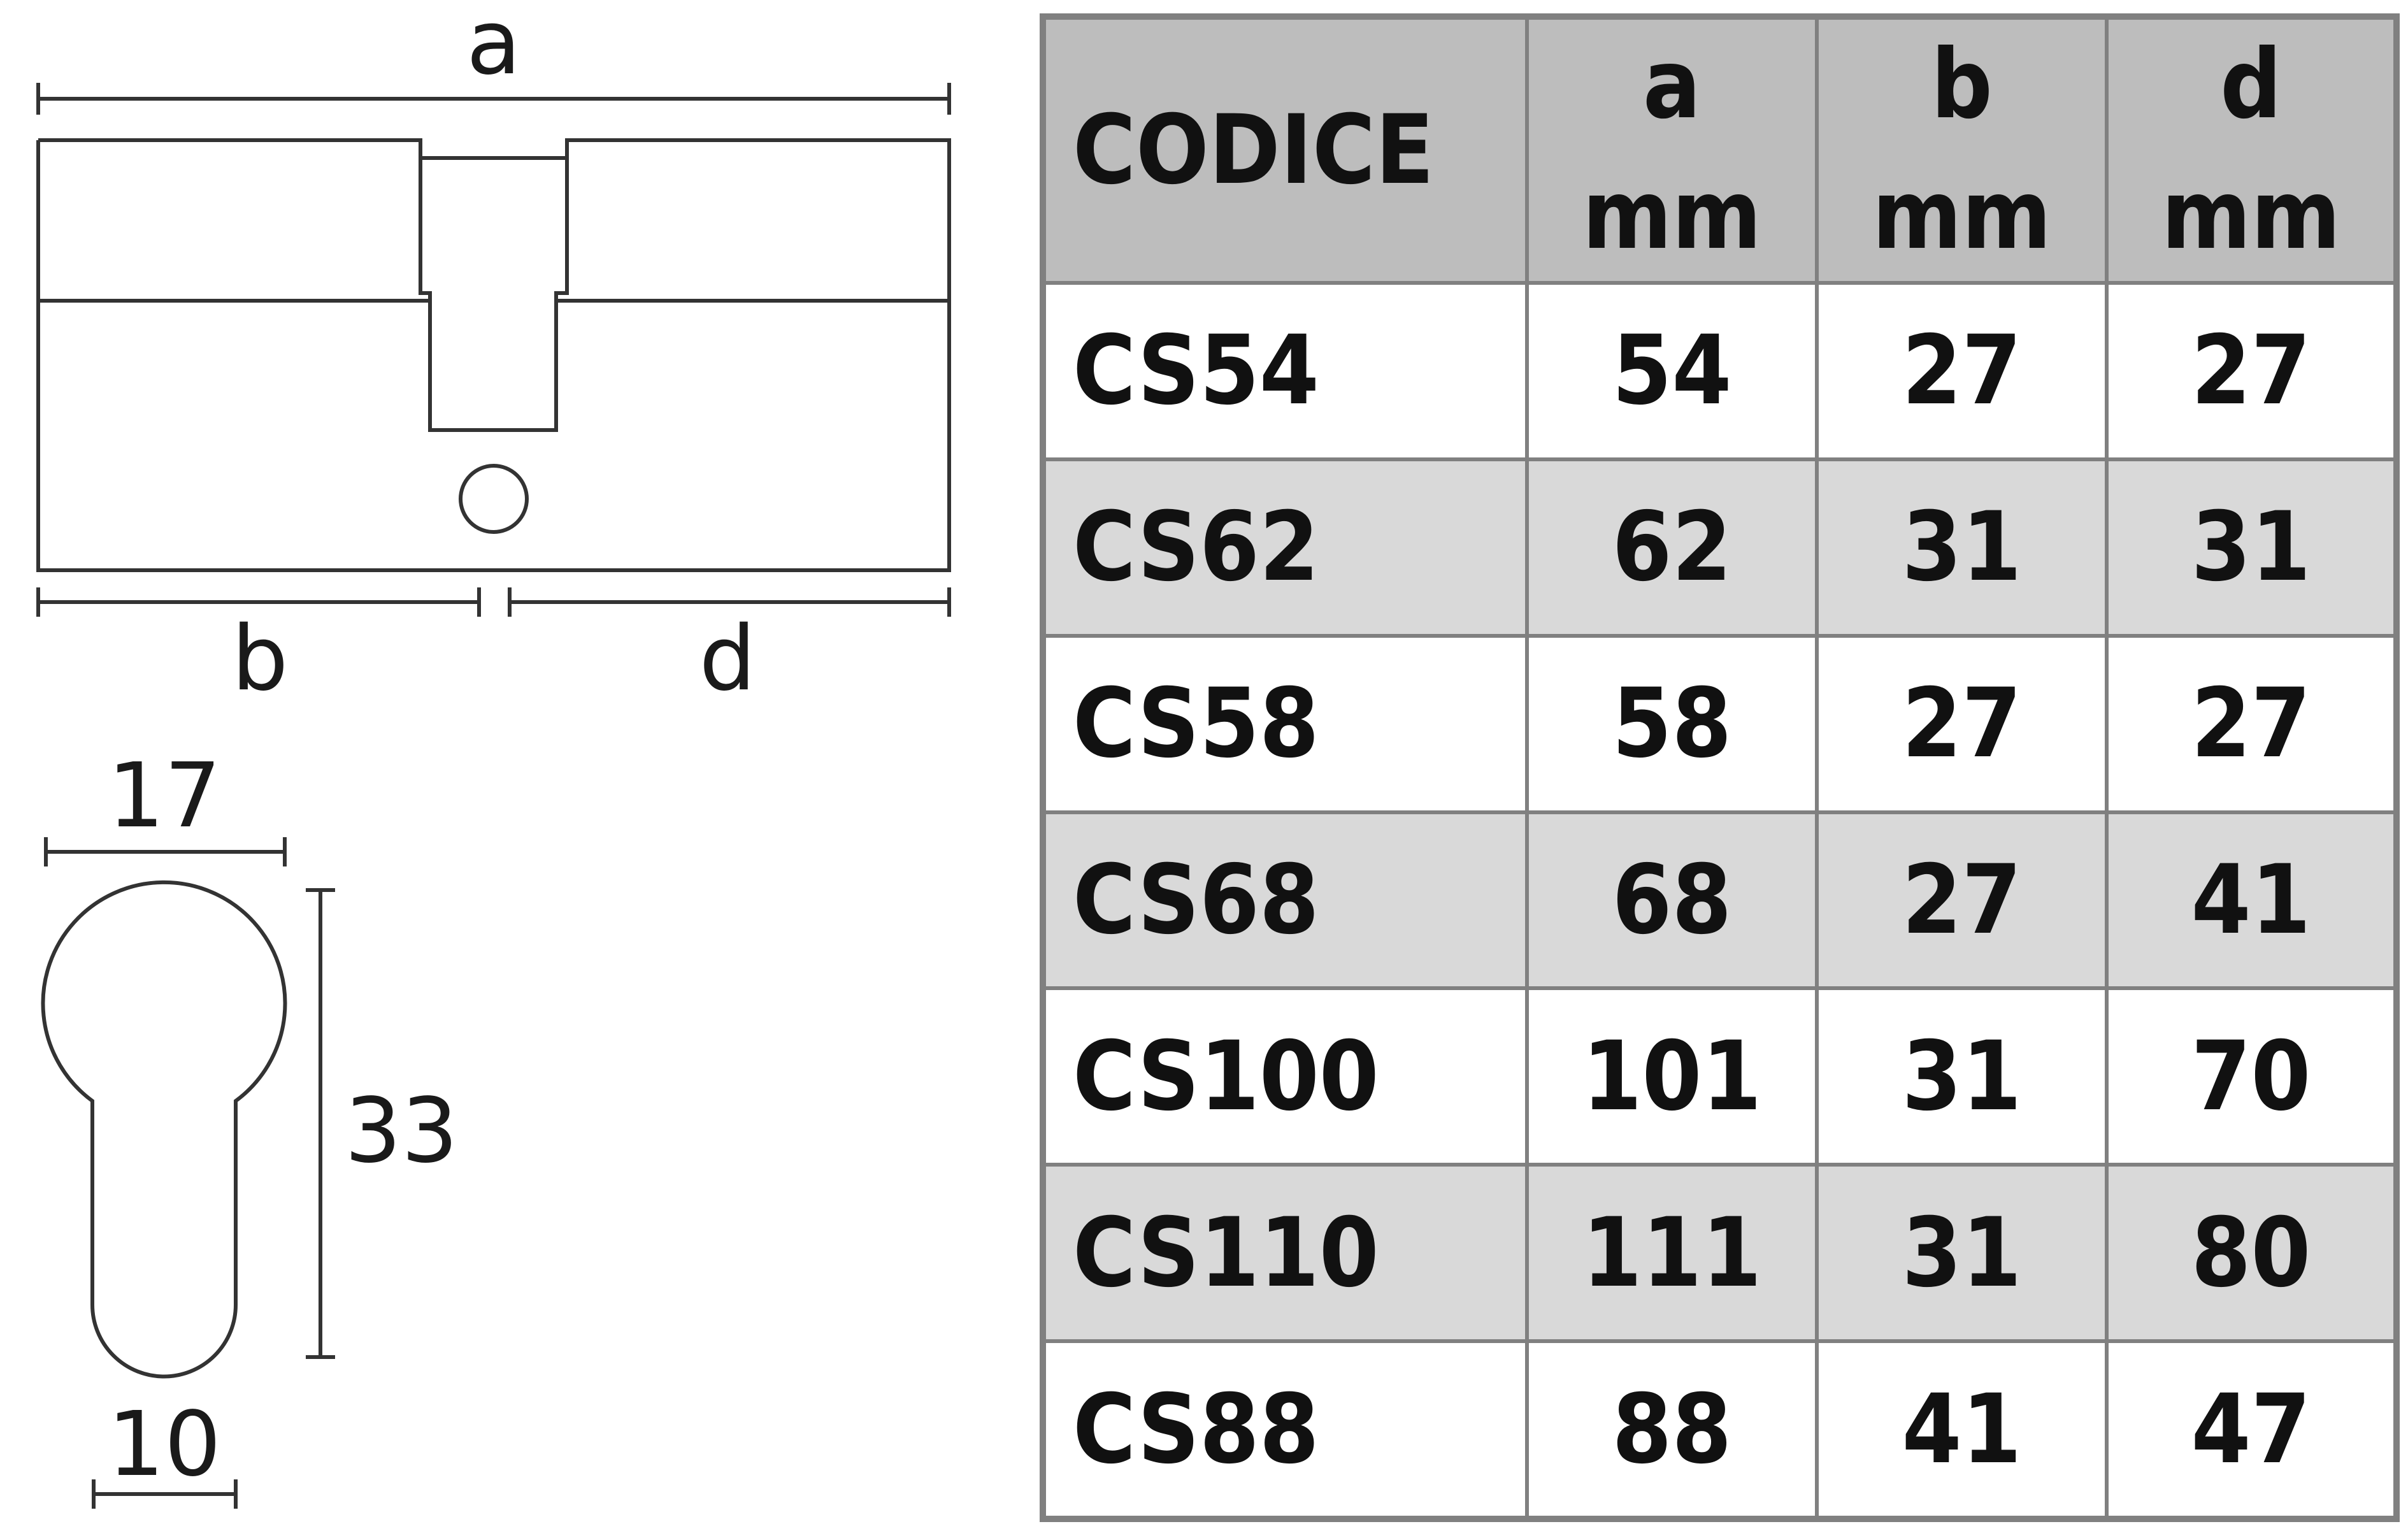 Image resolution: width=2408 pixels, height=1531 pixels. What do you see at coordinates (1962, 1430) in the screenshot?
I see `cell-b: 41` at bounding box center [1962, 1430].